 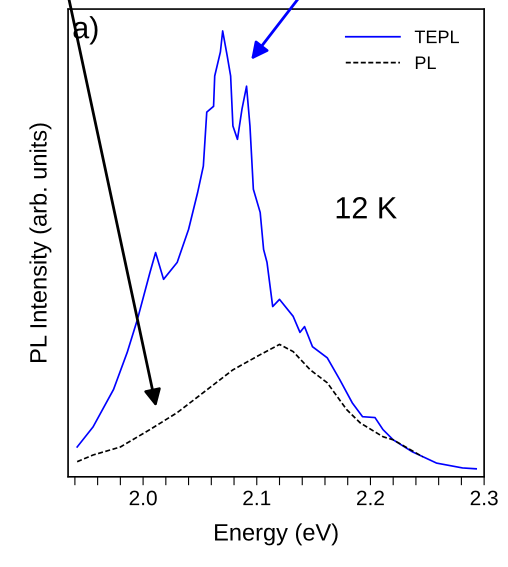 I want to click on x-tick-label: 2.0, so click(x=143, y=498).